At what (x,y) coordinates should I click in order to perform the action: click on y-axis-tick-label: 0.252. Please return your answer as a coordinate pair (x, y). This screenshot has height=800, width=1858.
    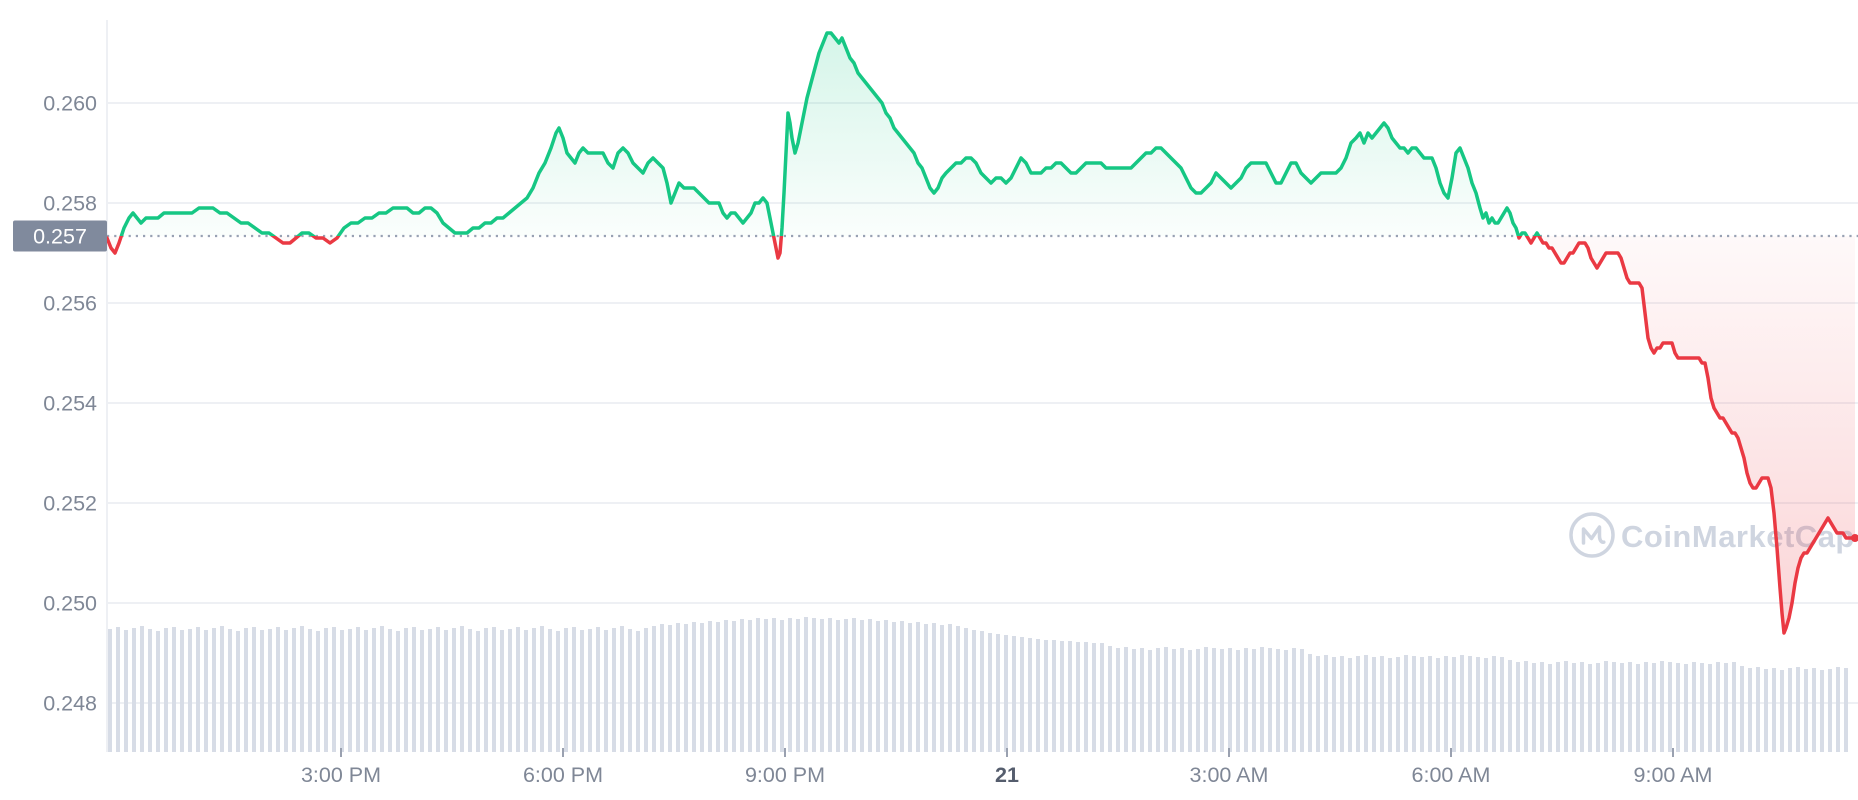
    Looking at the image, I should click on (70, 504).